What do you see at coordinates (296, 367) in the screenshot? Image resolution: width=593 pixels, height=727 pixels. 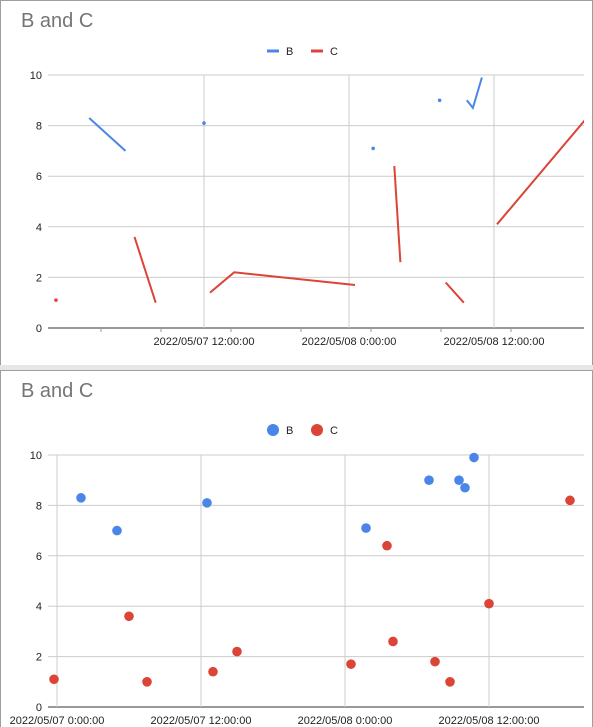 I see `panel-gap` at bounding box center [296, 367].